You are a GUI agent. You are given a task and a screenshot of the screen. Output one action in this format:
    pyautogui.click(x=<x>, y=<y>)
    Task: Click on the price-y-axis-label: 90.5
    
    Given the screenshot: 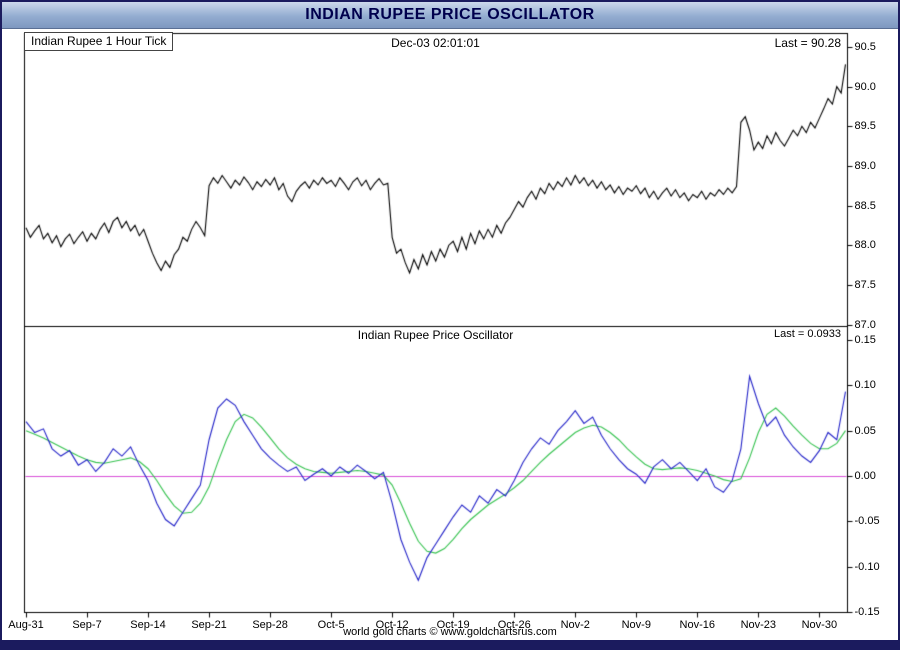 What is the action you would take?
    pyautogui.click(x=865, y=47)
    